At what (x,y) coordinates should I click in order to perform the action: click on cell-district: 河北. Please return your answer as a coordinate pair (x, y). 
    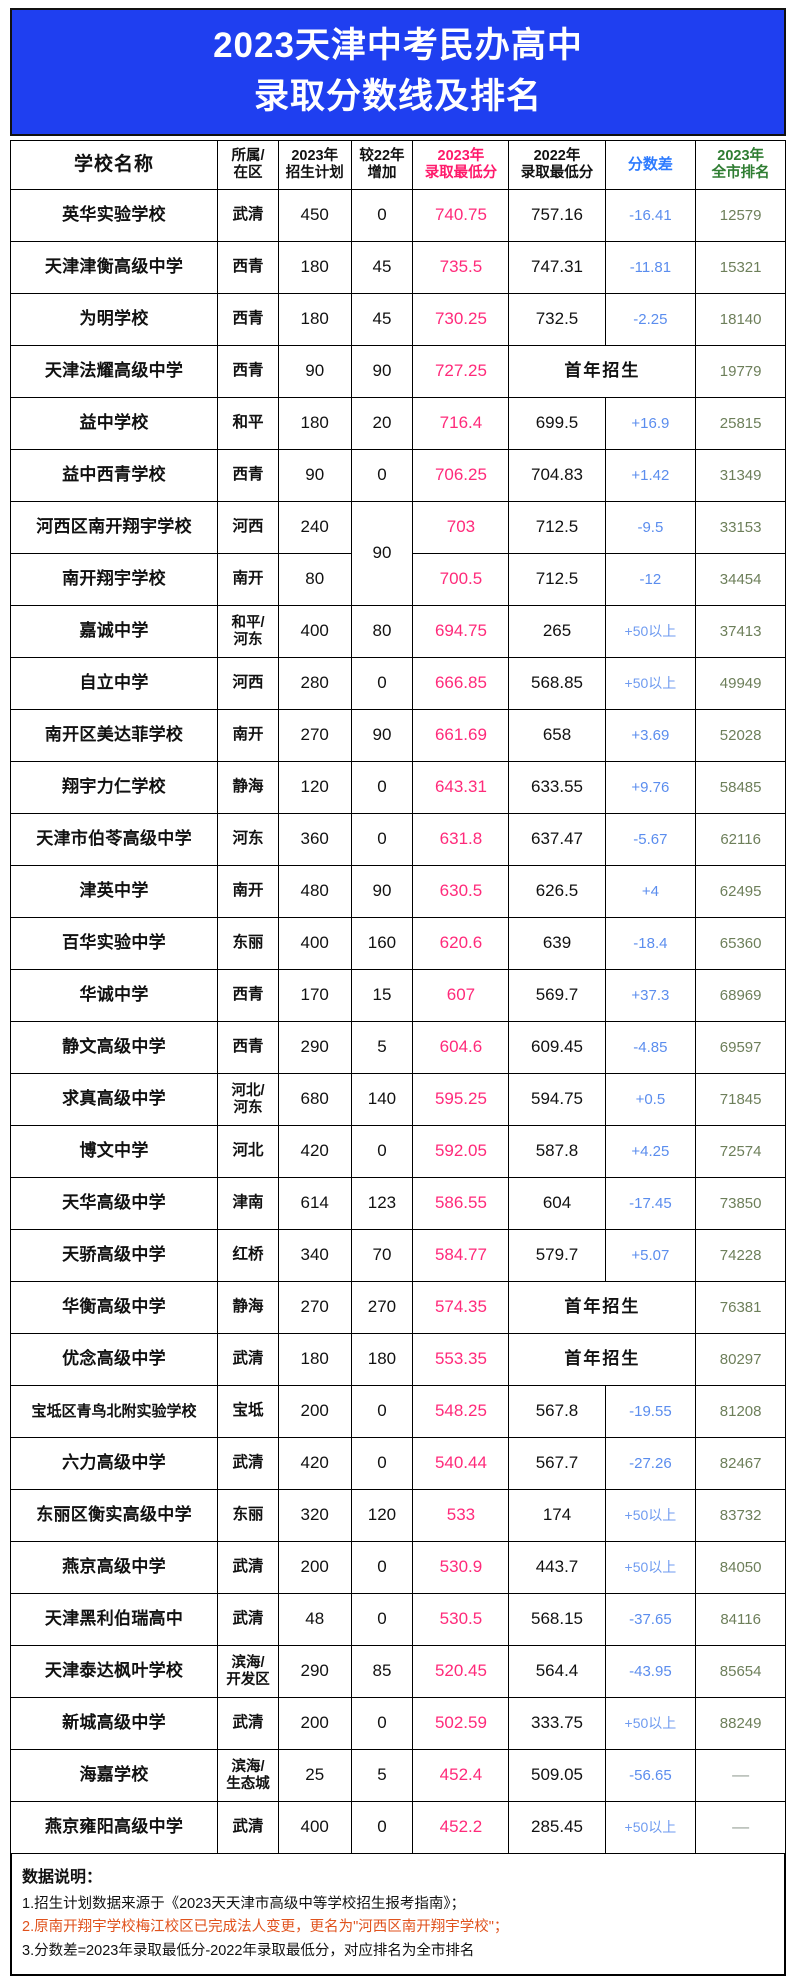
    Looking at the image, I should click on (248, 1151).